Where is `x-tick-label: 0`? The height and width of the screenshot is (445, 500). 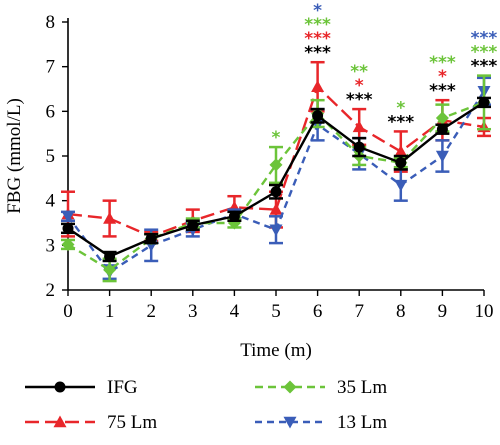 x-tick-label: 0 is located at coordinates (68, 311).